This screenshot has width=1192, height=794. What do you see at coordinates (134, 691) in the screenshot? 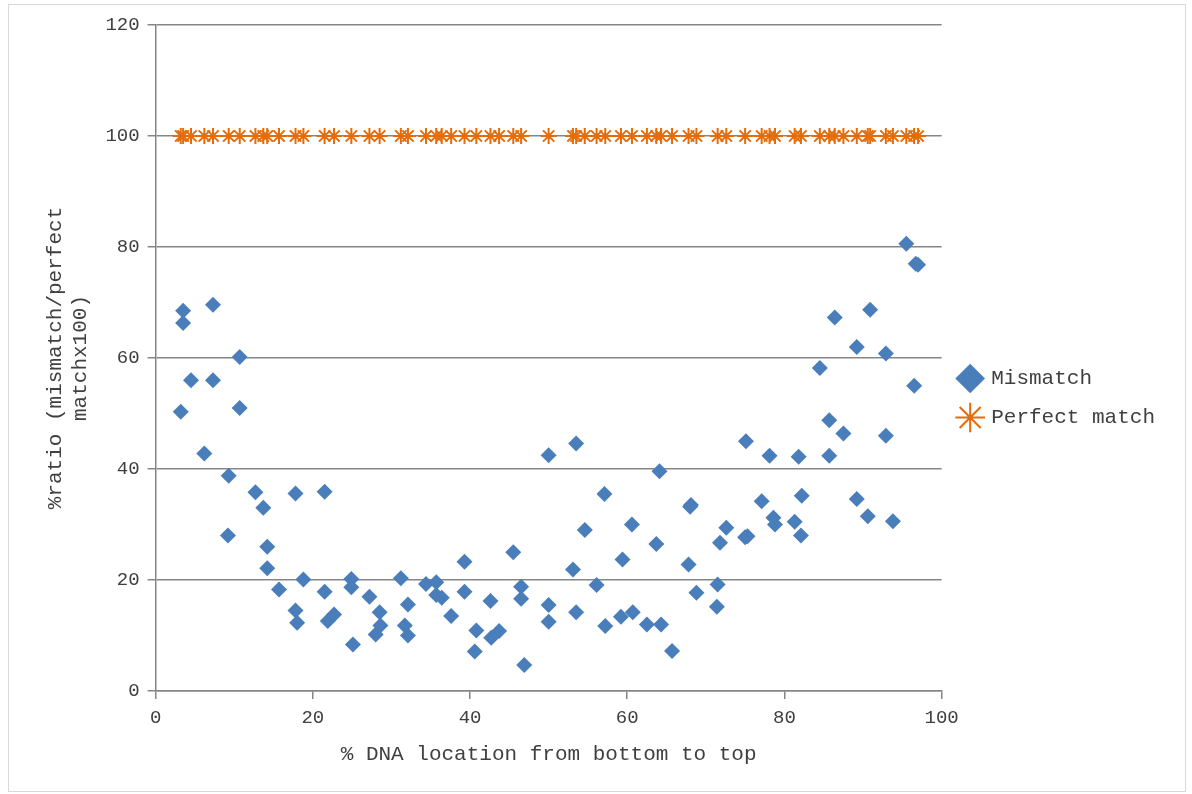
I see `y-tick-label: 0` at bounding box center [134, 691].